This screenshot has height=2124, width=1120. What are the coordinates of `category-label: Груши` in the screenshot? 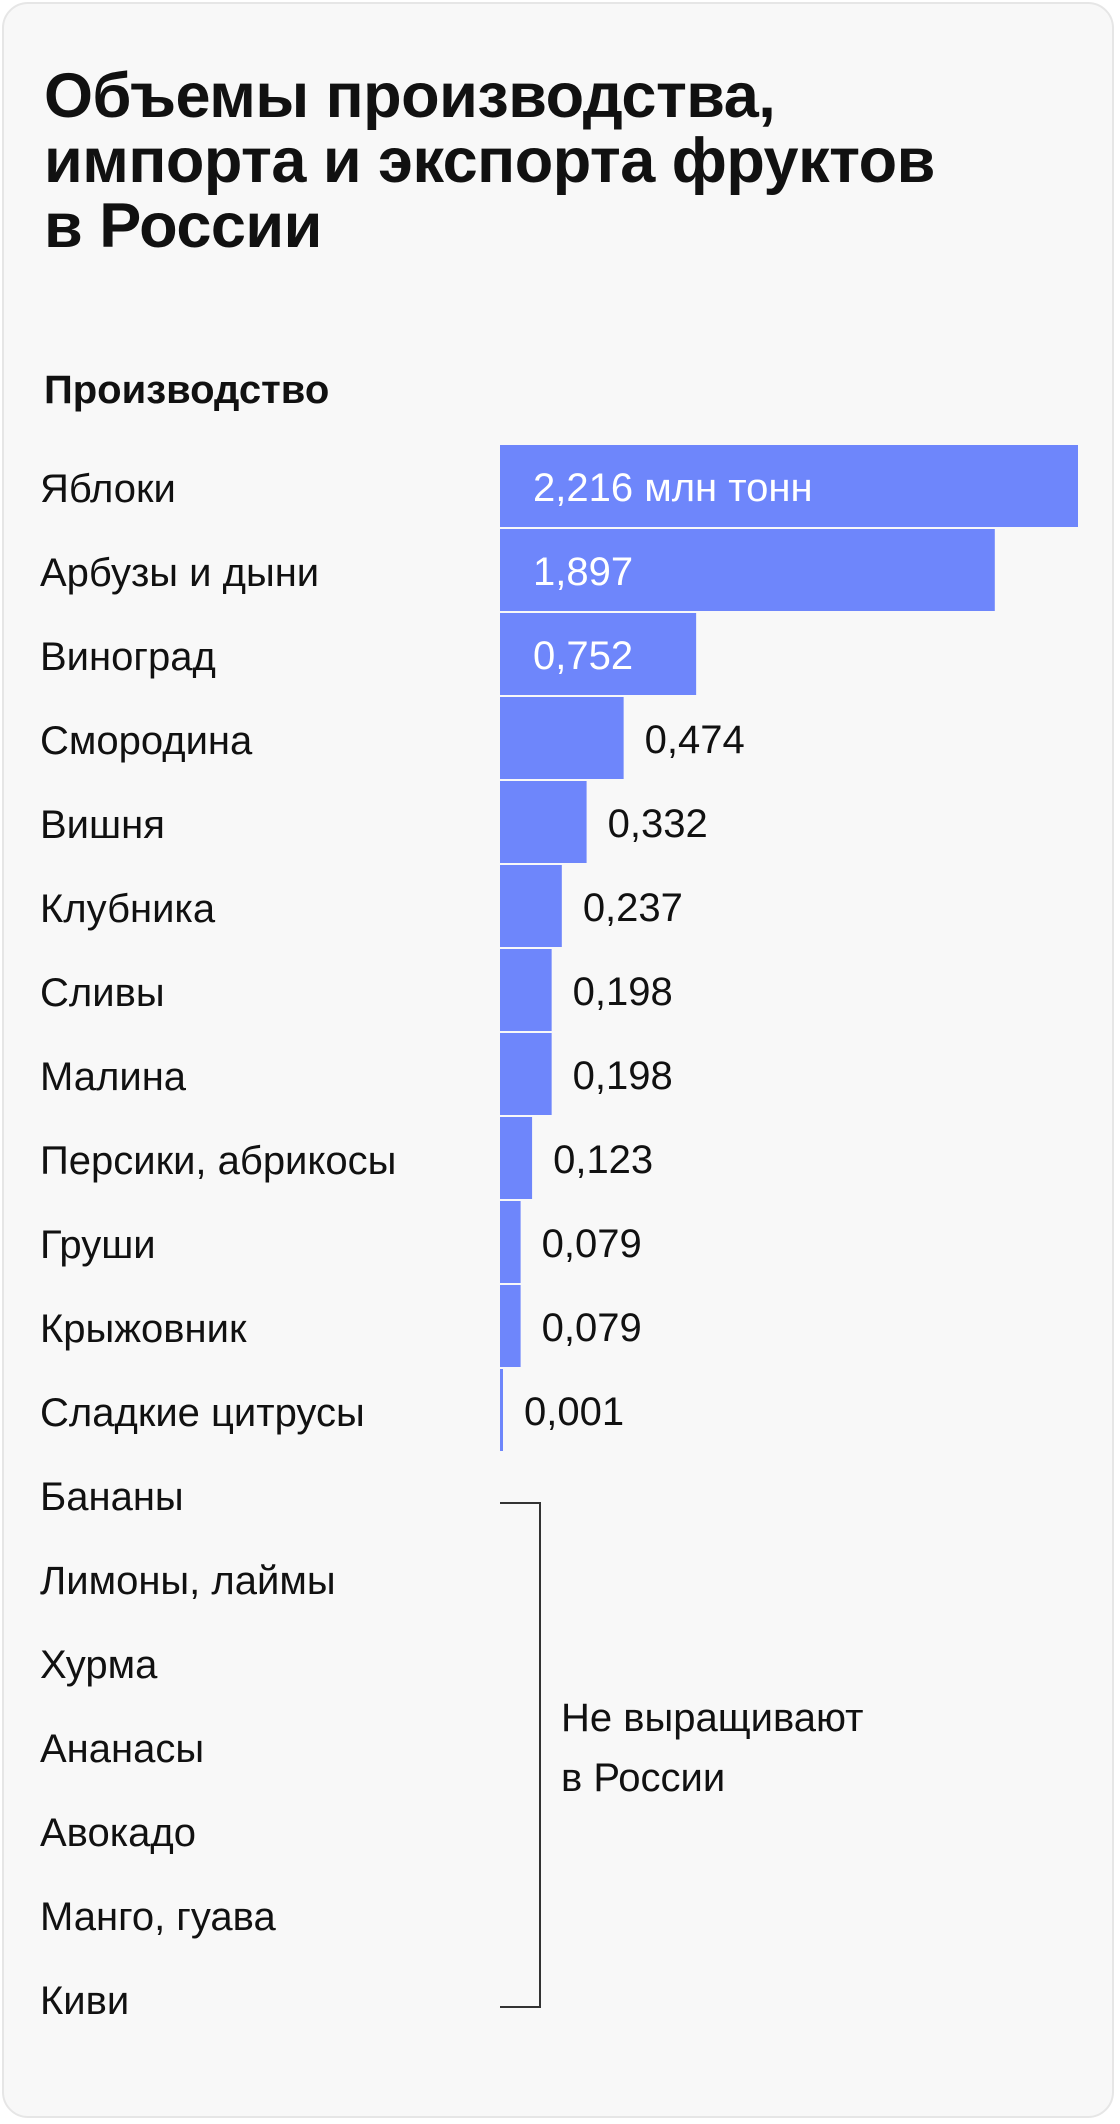 It's located at (98, 1245).